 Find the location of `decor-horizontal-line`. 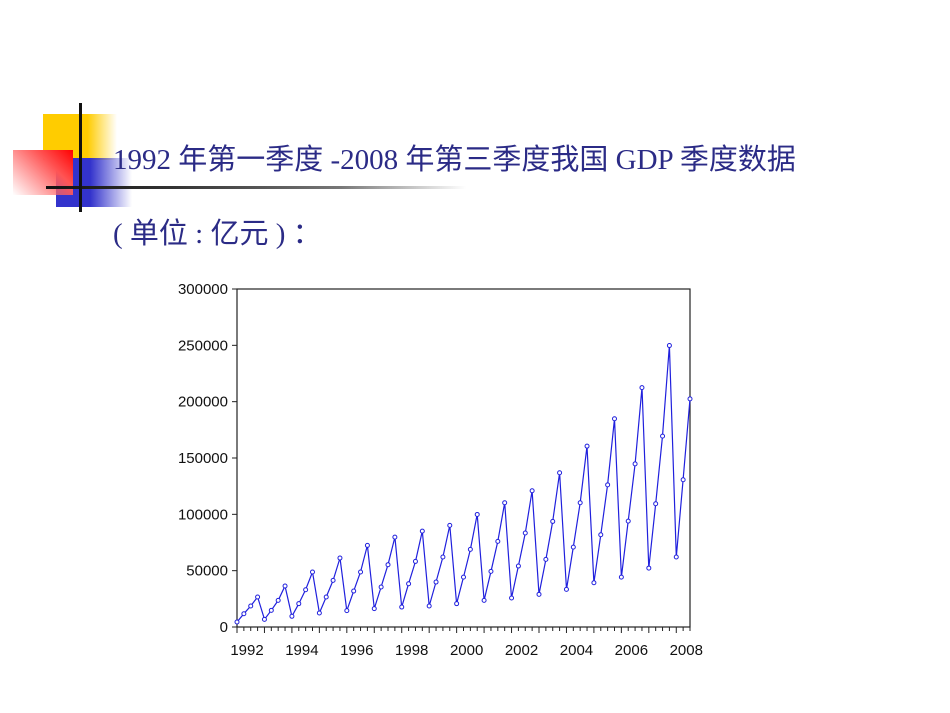

decor-horizontal-line is located at coordinates (256, 187).